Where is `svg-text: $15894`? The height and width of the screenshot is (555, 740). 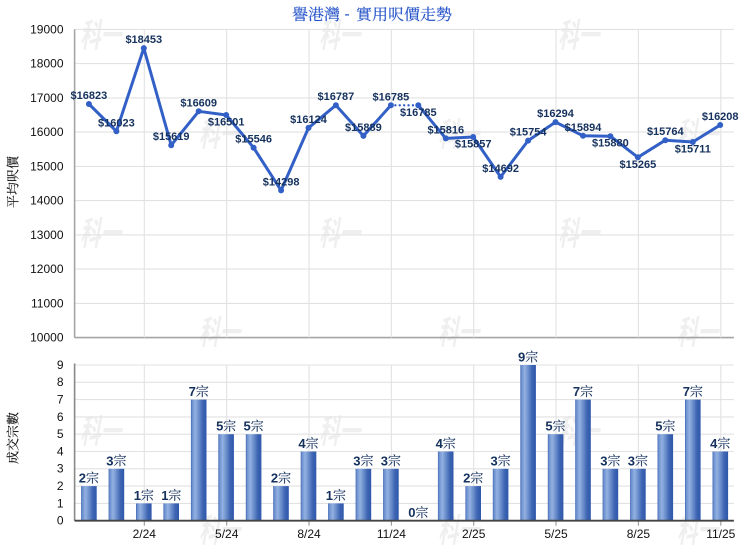
svg-text: $15894 is located at coordinates (584, 128).